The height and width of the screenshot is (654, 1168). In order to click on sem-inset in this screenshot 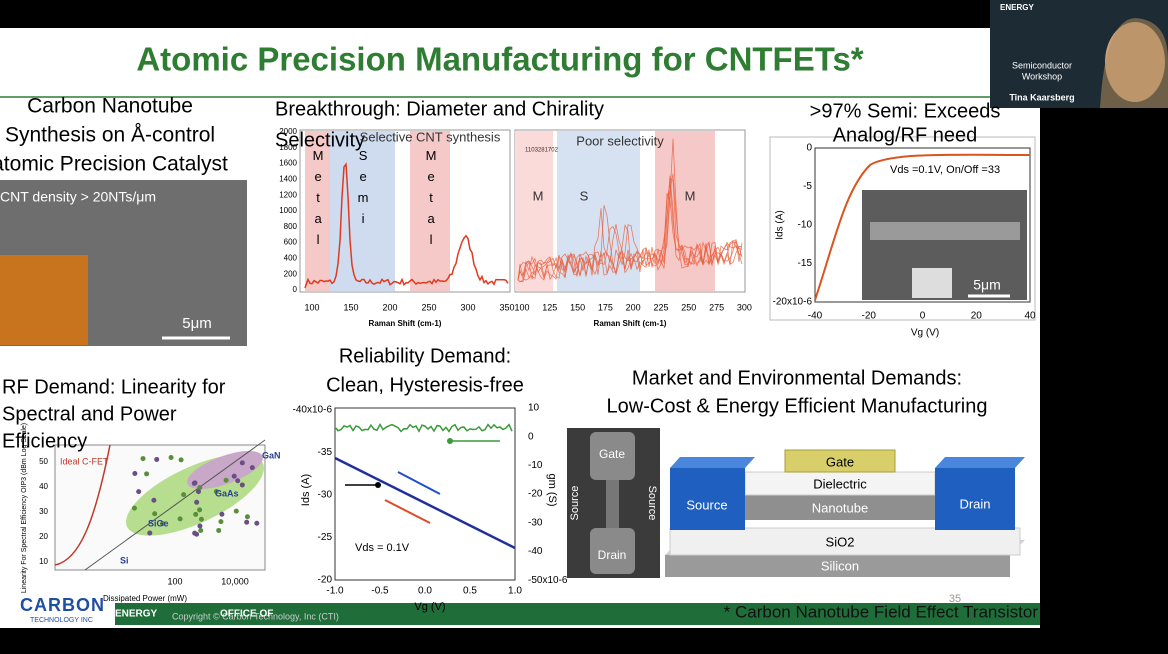, I will do `click(44, 300)`.